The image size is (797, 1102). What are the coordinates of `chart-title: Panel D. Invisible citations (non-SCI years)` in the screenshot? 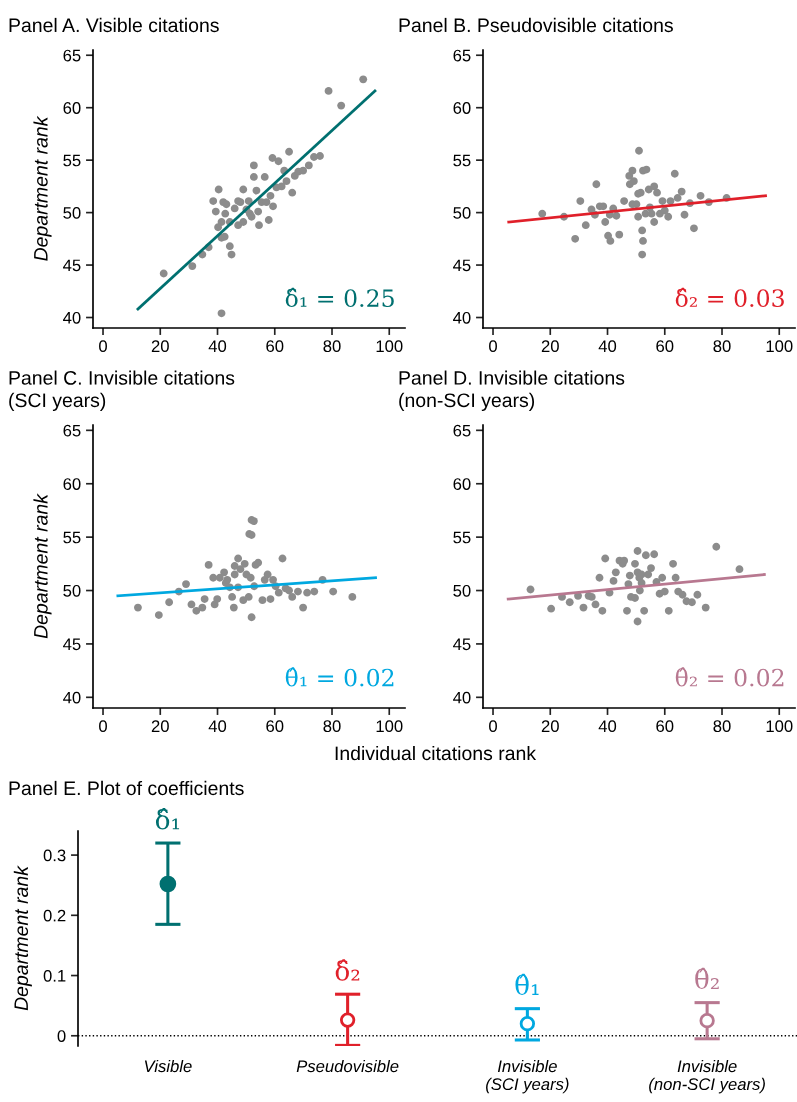 It's located at (512, 390).